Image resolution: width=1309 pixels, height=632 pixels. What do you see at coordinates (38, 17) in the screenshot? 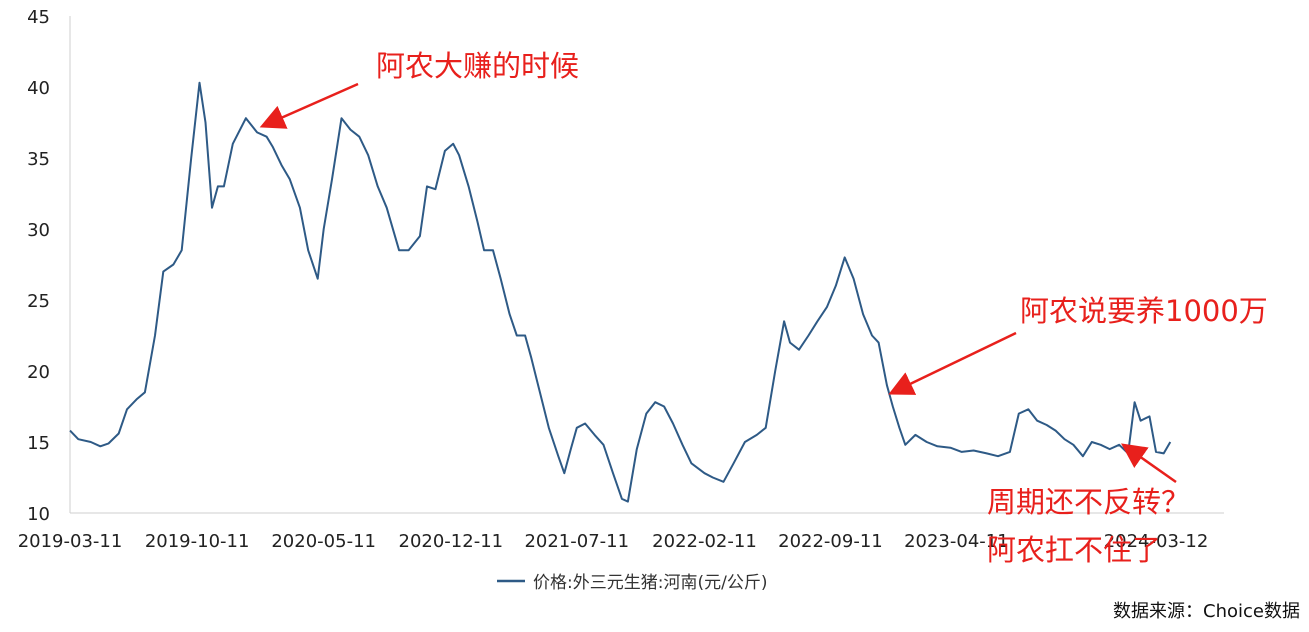
I see `y-tick-label: 45` at bounding box center [38, 17].